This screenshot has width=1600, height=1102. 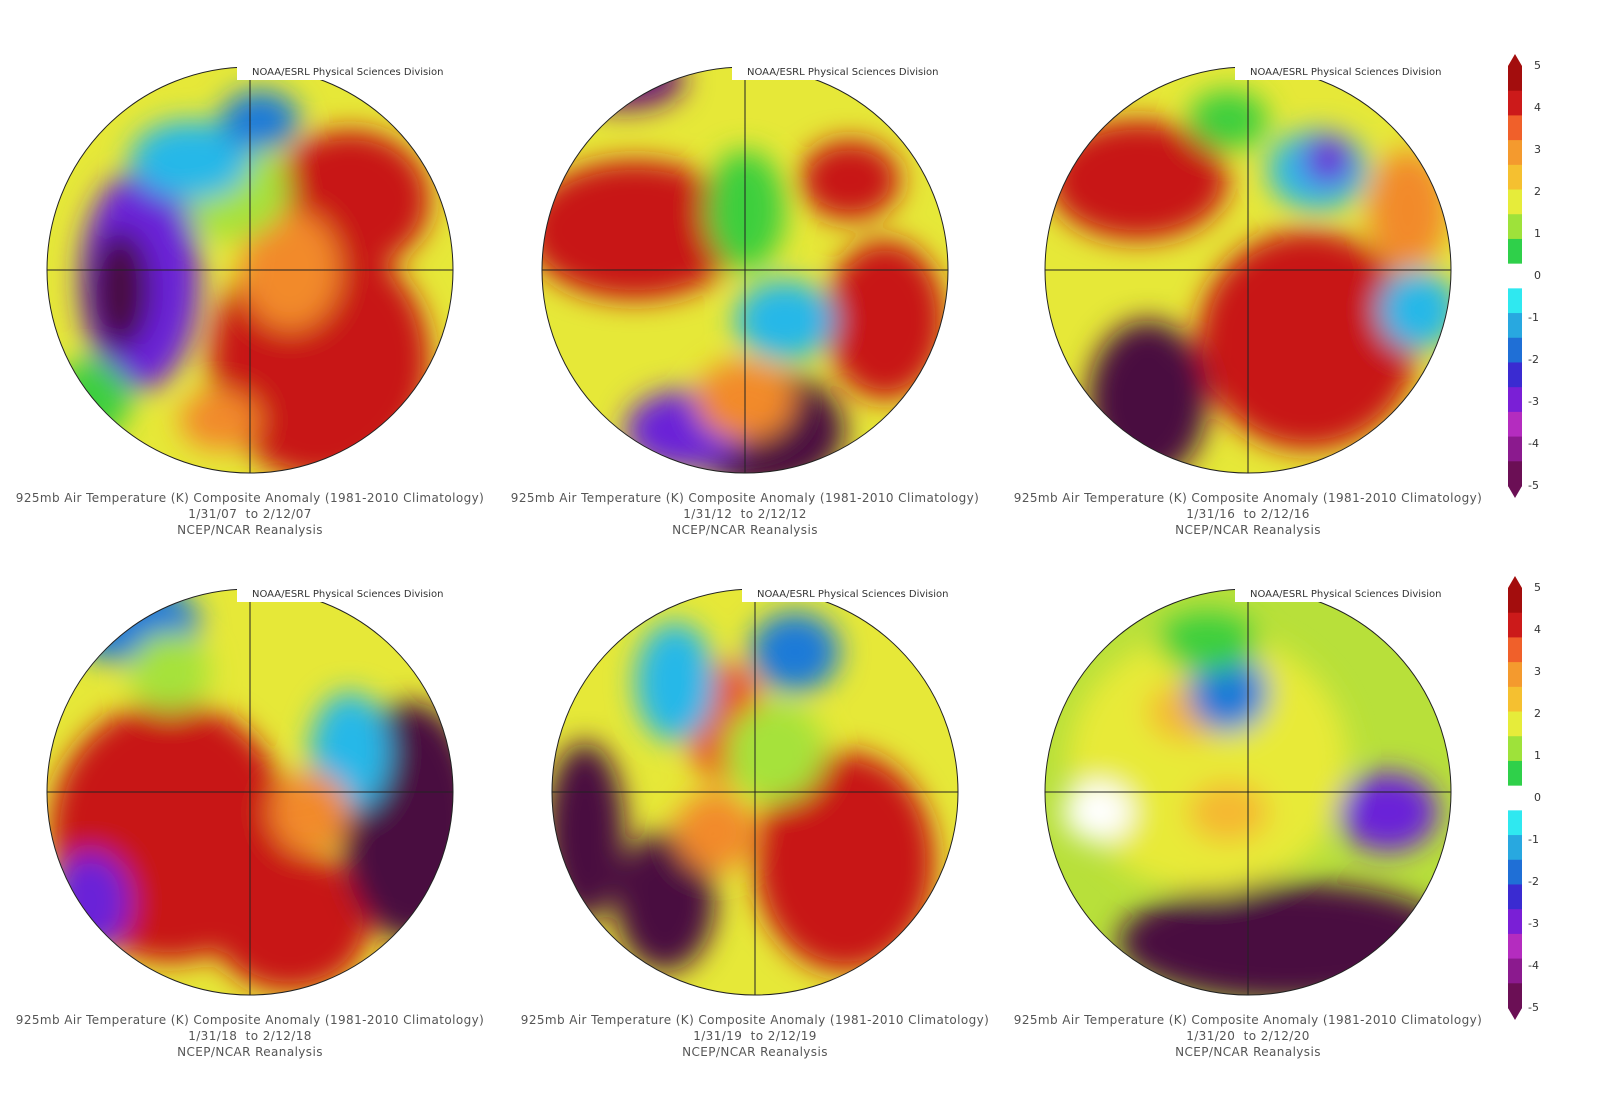 I want to click on colorbar-tick-label: 0, so click(x=1537, y=275).